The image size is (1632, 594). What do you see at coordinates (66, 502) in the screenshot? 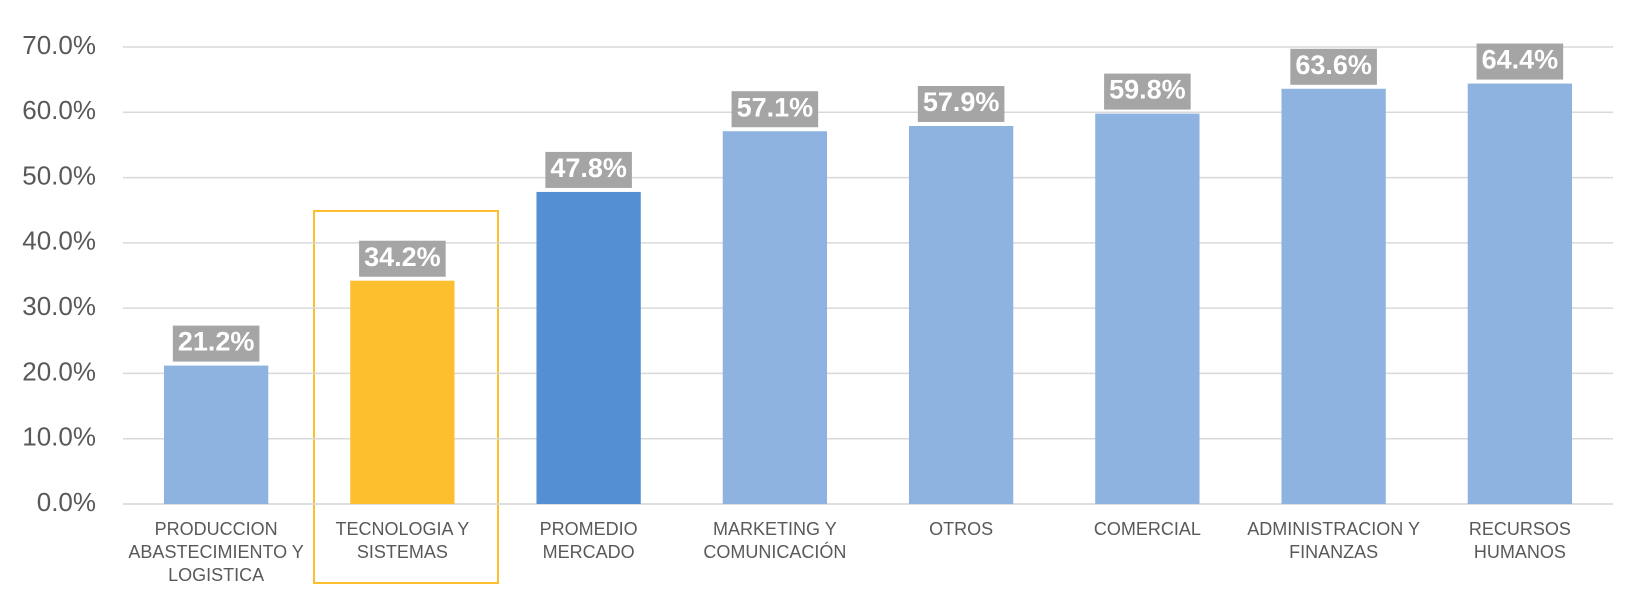
I see `y-tick-label: 0.0%` at bounding box center [66, 502].